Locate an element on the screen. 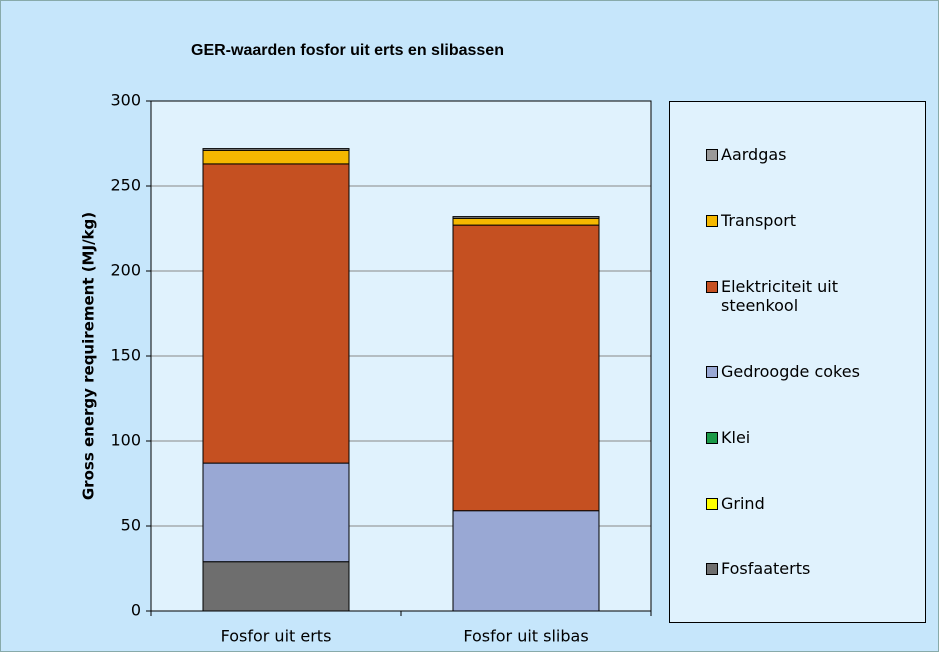  y-axis-title: Gross energy requirement (MJ/kg) is located at coordinates (89, 356).